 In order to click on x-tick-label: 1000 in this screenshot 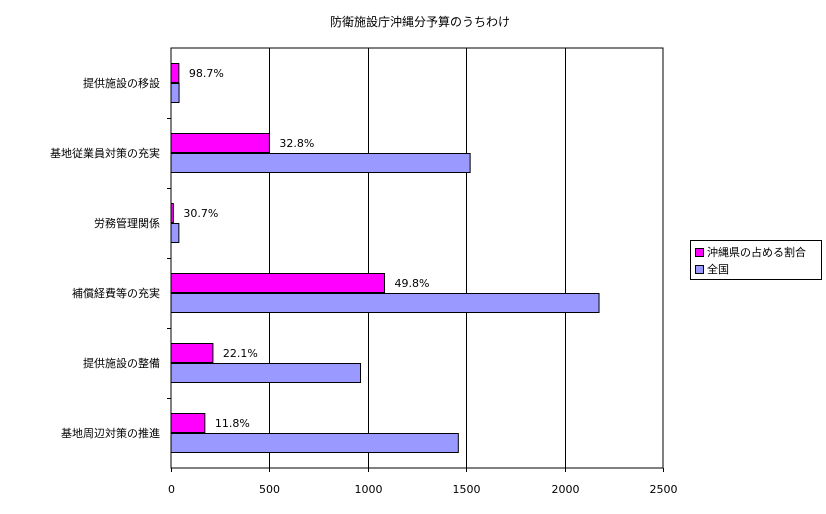, I will do `click(369, 489)`.